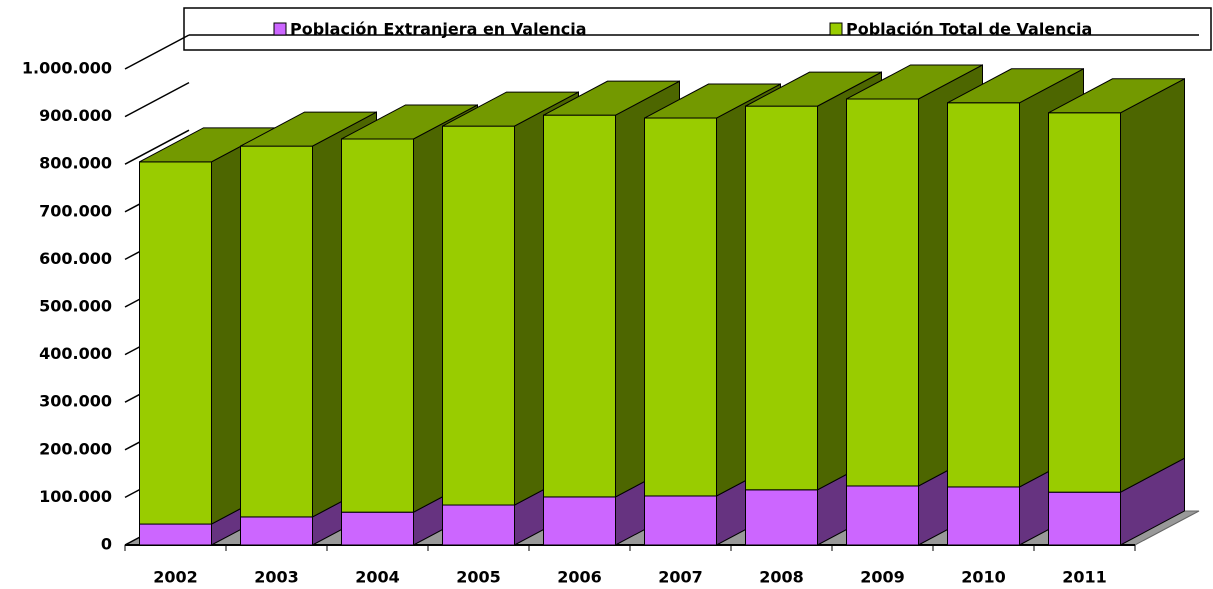 The image size is (1213, 589). I want to click on x-tick-label: 2010, so click(983, 577).